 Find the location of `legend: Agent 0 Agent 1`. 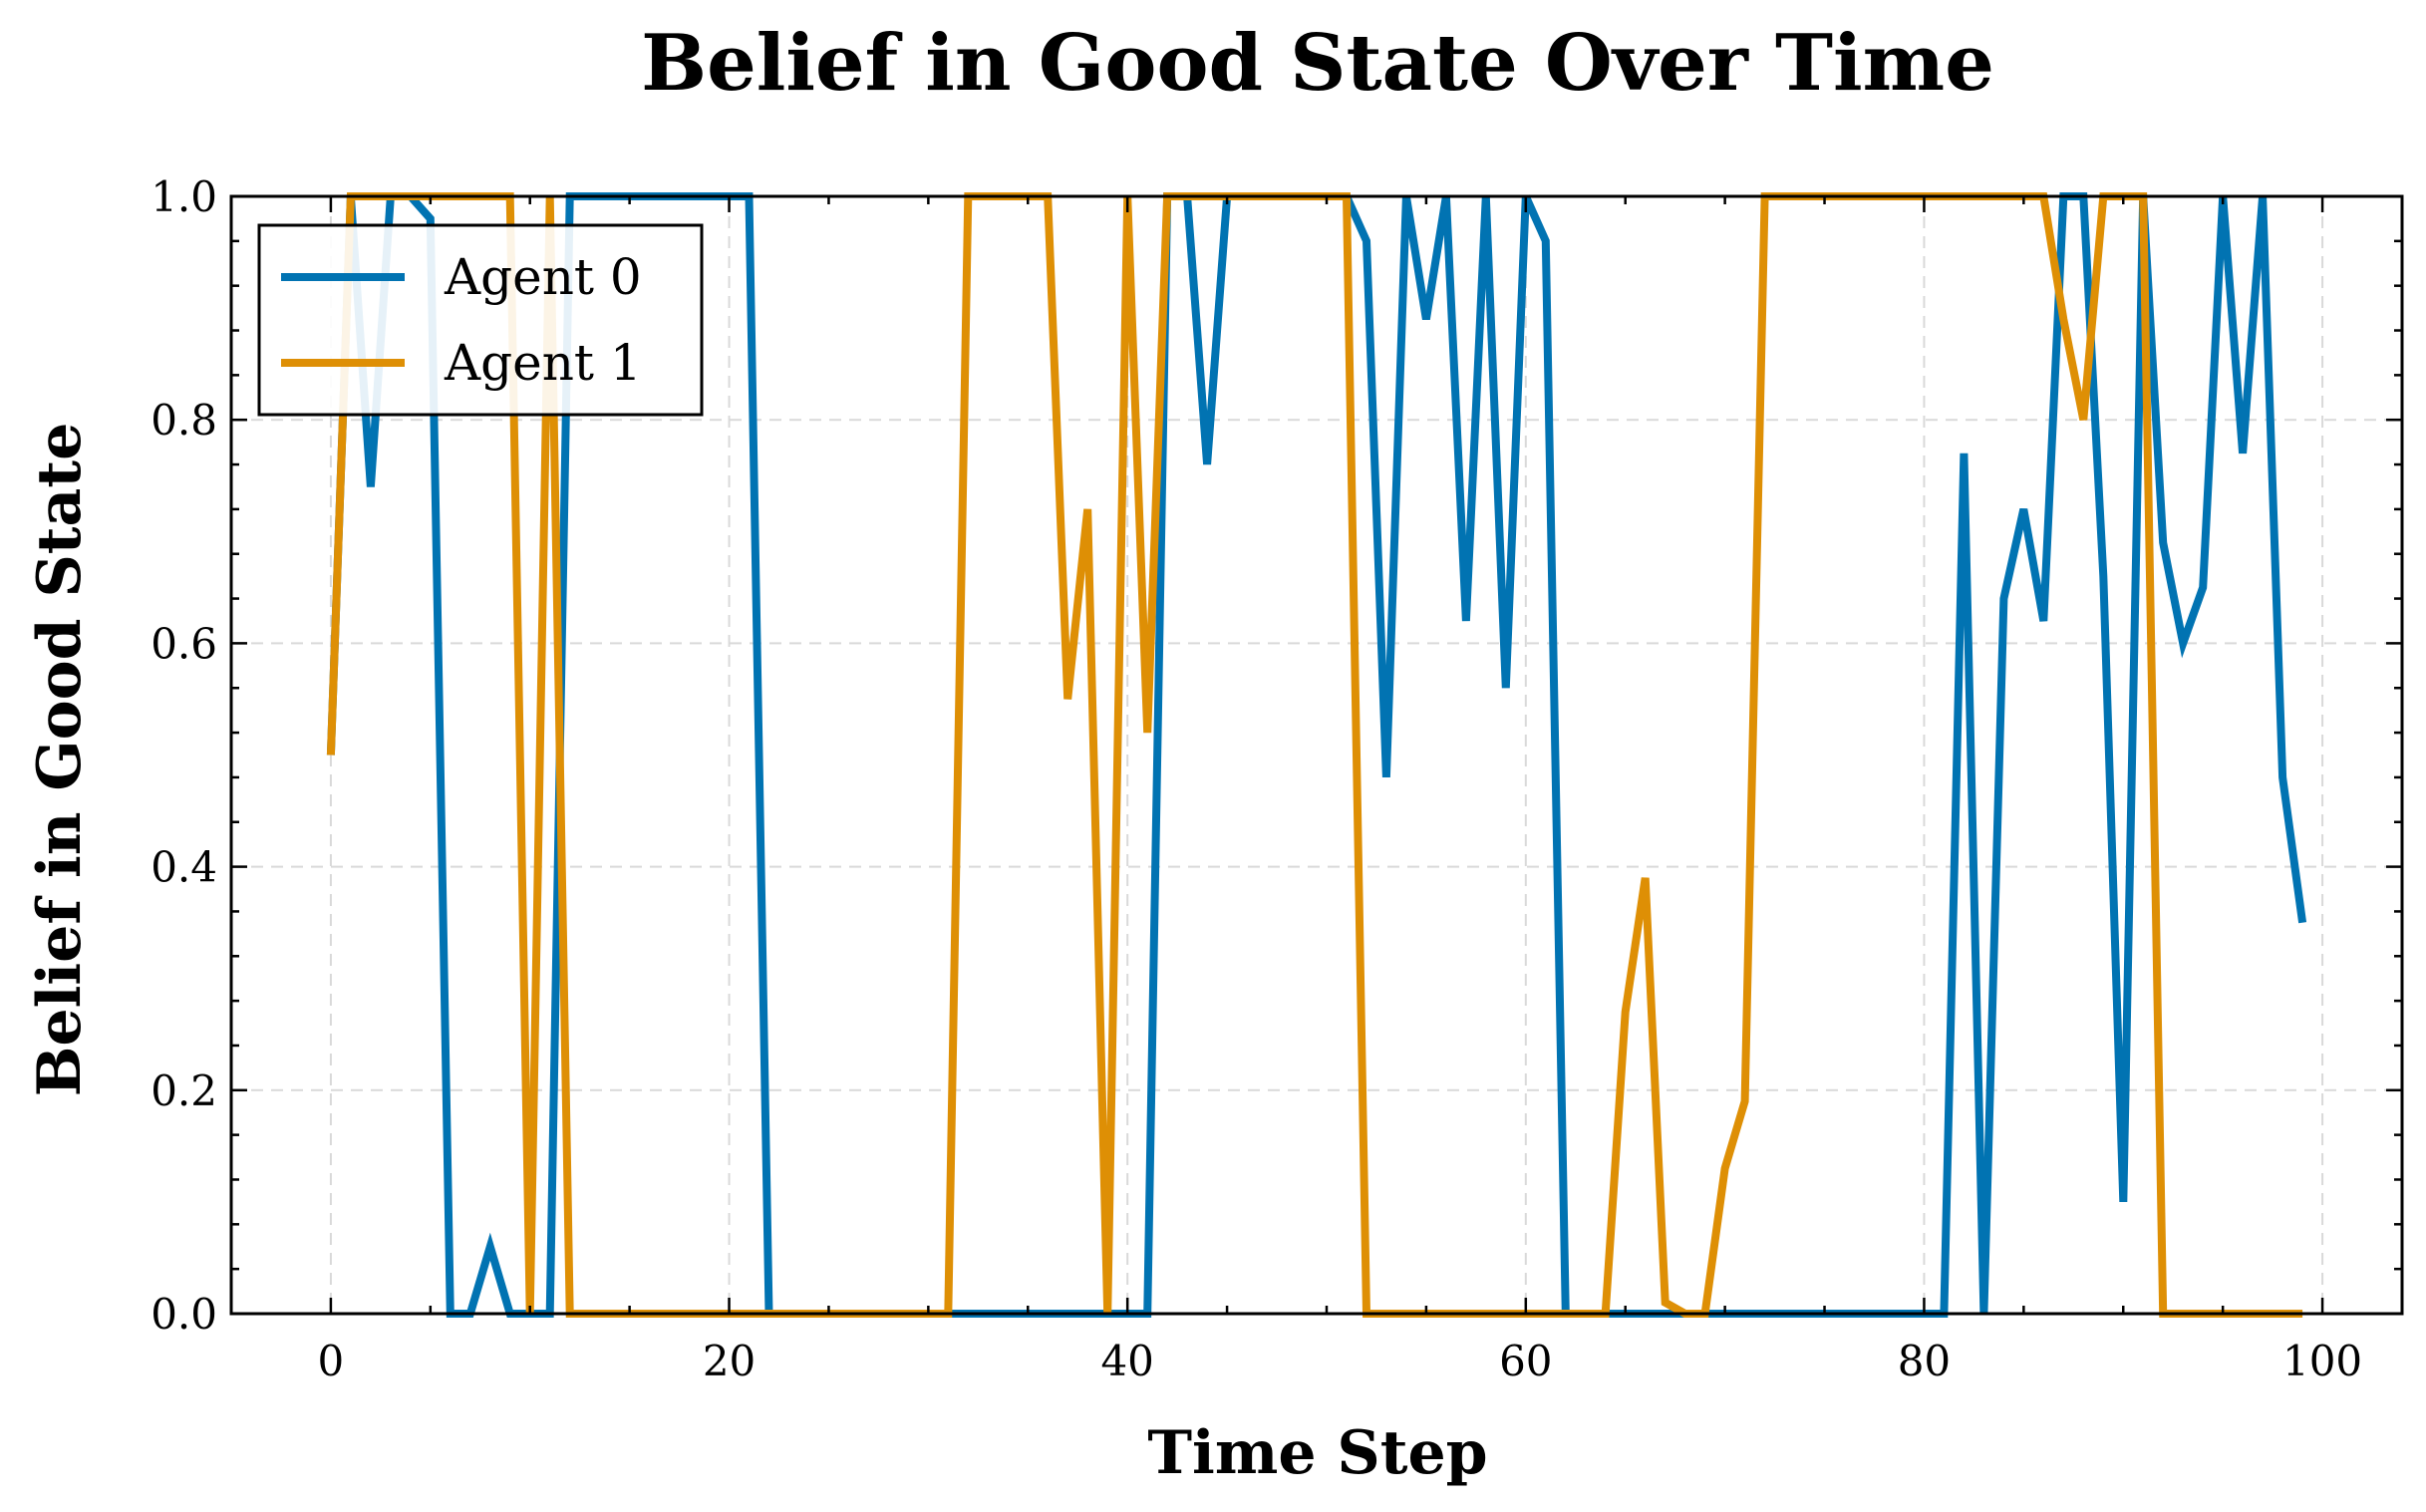

legend: Agent 0 Agent 1 is located at coordinates (481, 320).